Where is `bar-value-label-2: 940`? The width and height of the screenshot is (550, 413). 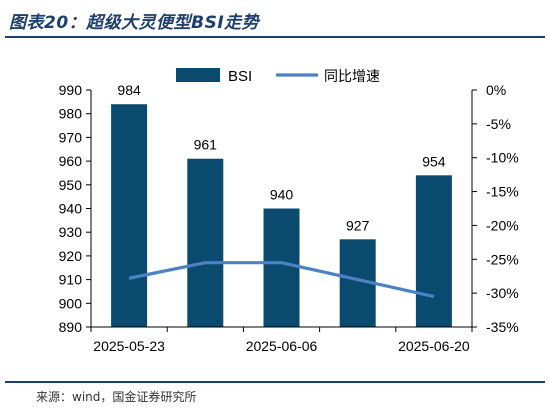 bar-value-label-2: 940 is located at coordinates (282, 195).